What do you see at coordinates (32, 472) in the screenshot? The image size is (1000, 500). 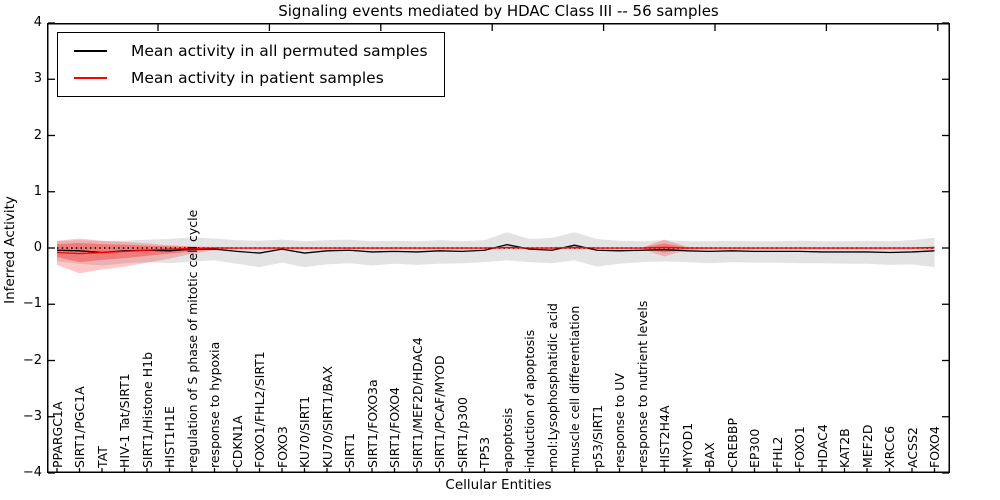 I see `y-tick-label: −4` at bounding box center [32, 472].